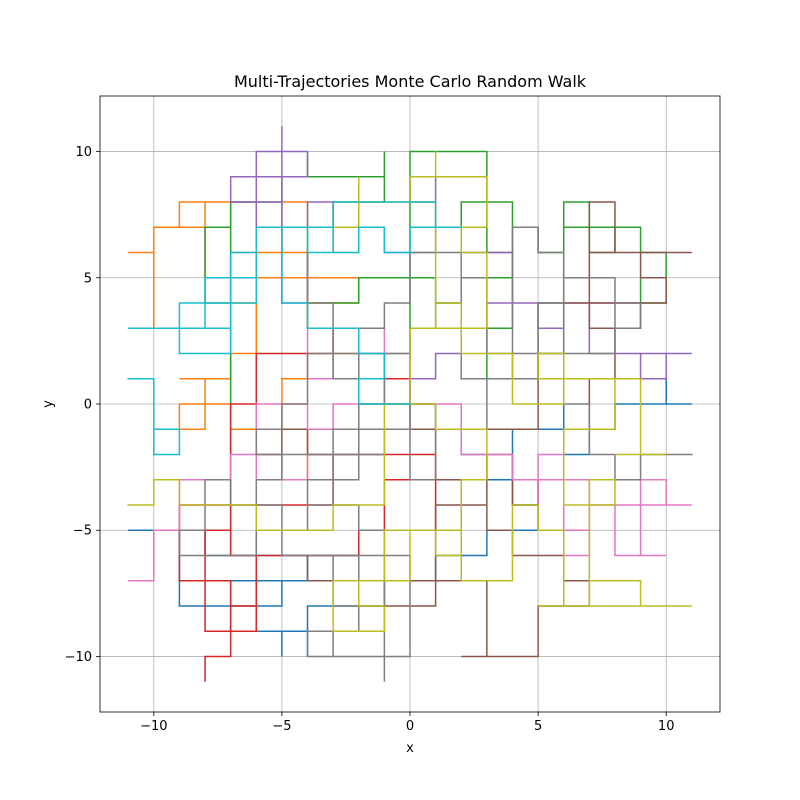 This screenshot has height=800, width=800. What do you see at coordinates (88, 405) in the screenshot?
I see `y-tick-label: 0` at bounding box center [88, 405].